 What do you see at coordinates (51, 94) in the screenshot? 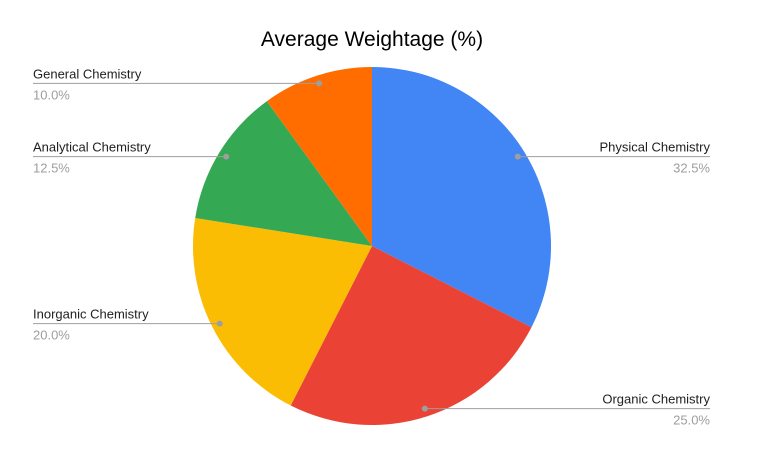
I see `slice-percent-label: 10.0%` at bounding box center [51, 94].